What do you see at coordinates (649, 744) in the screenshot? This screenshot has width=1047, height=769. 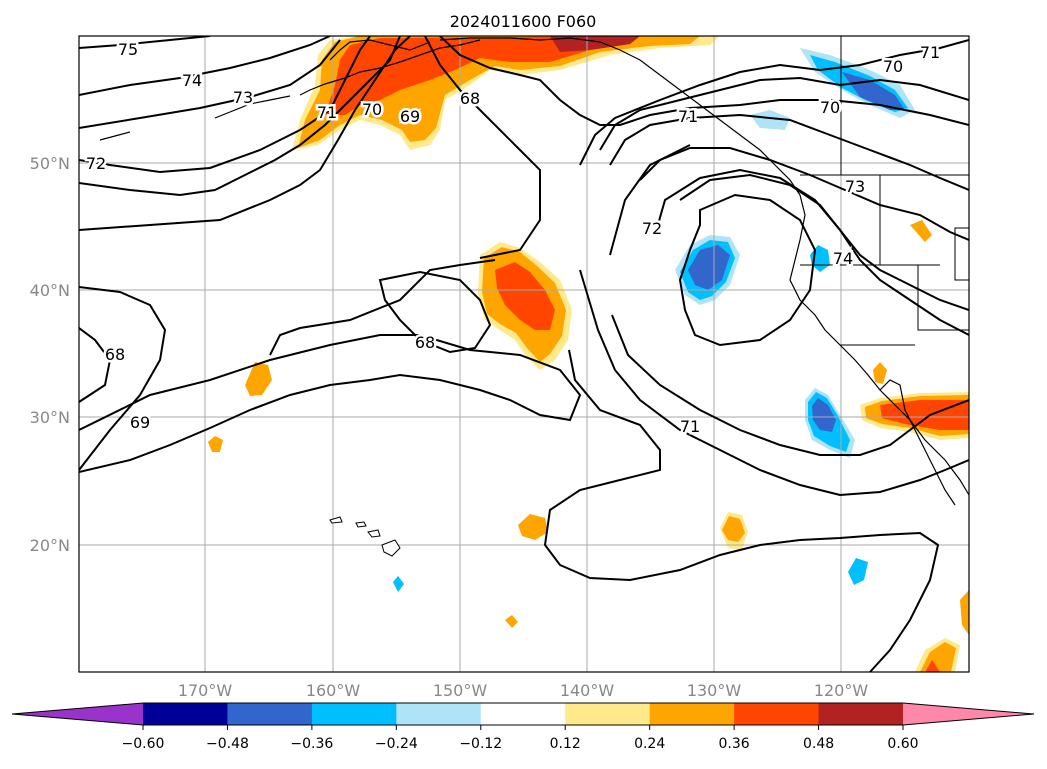 I see `colorbar-tick-label: 0.24` at bounding box center [649, 744].